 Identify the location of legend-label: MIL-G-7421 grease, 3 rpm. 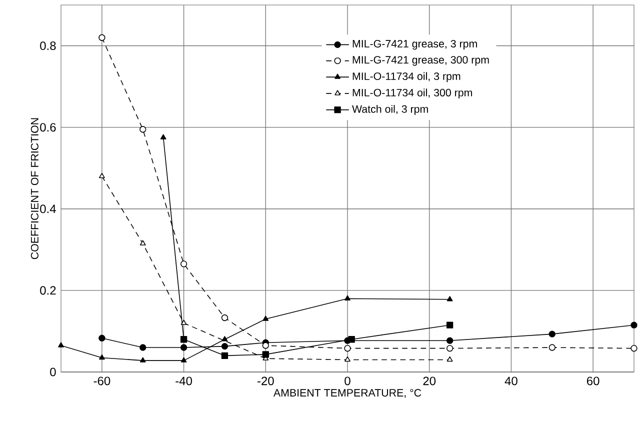
(414, 45).